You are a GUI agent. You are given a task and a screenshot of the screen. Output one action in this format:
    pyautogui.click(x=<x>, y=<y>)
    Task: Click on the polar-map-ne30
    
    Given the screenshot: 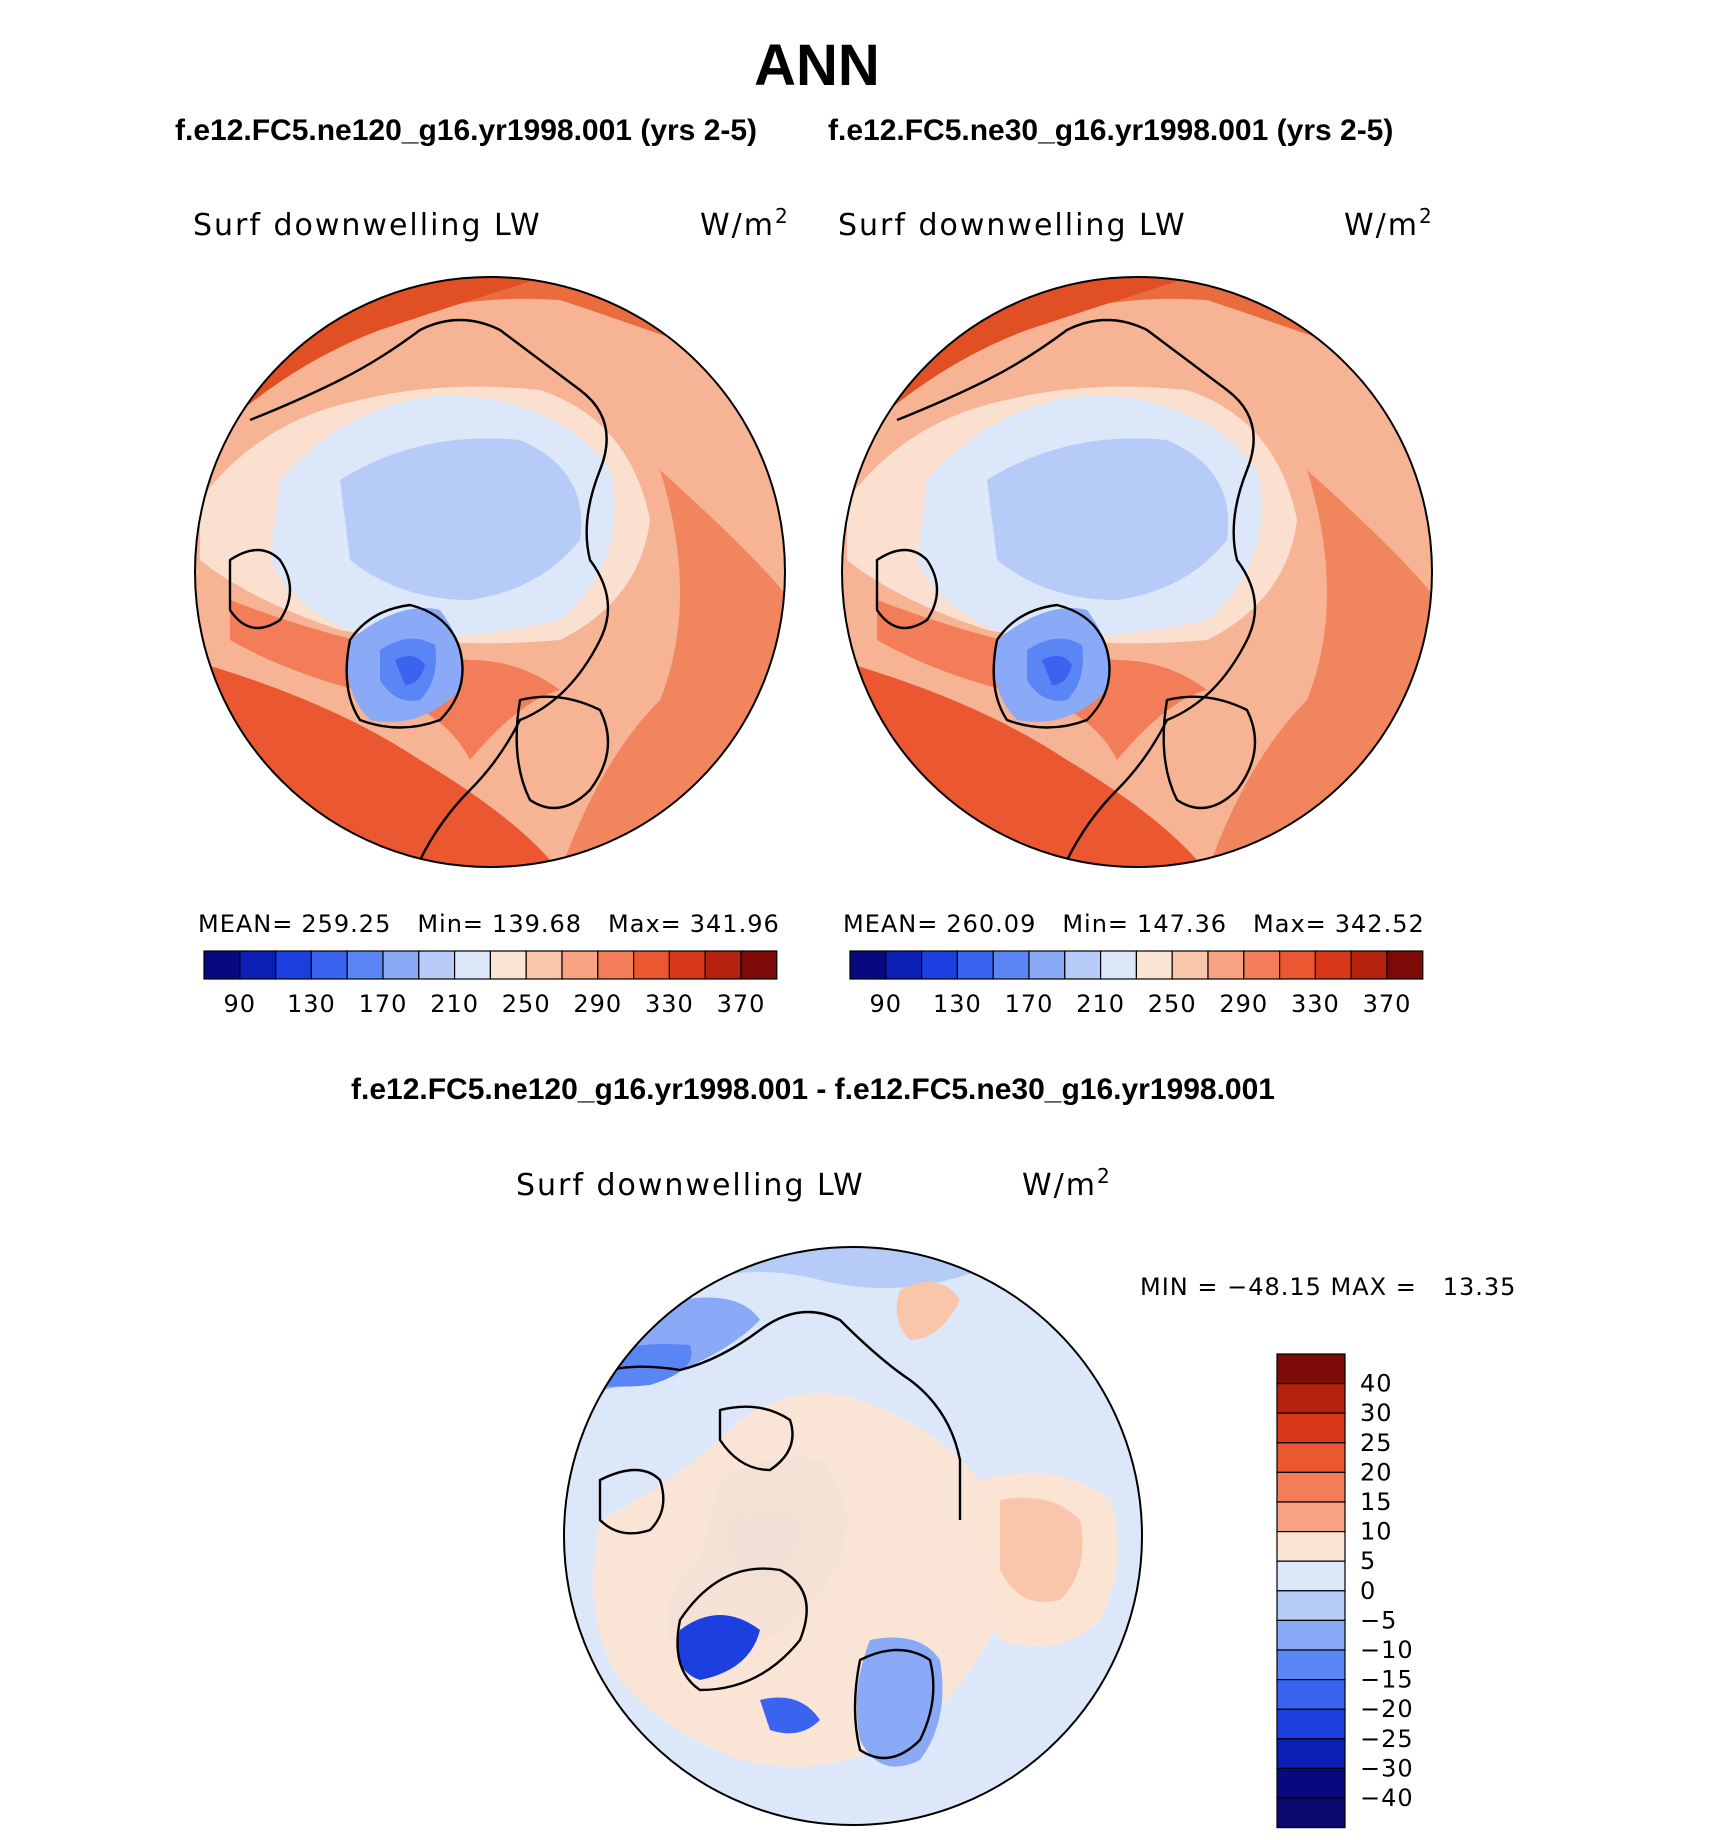 What is the action you would take?
    pyautogui.click(x=1137, y=572)
    